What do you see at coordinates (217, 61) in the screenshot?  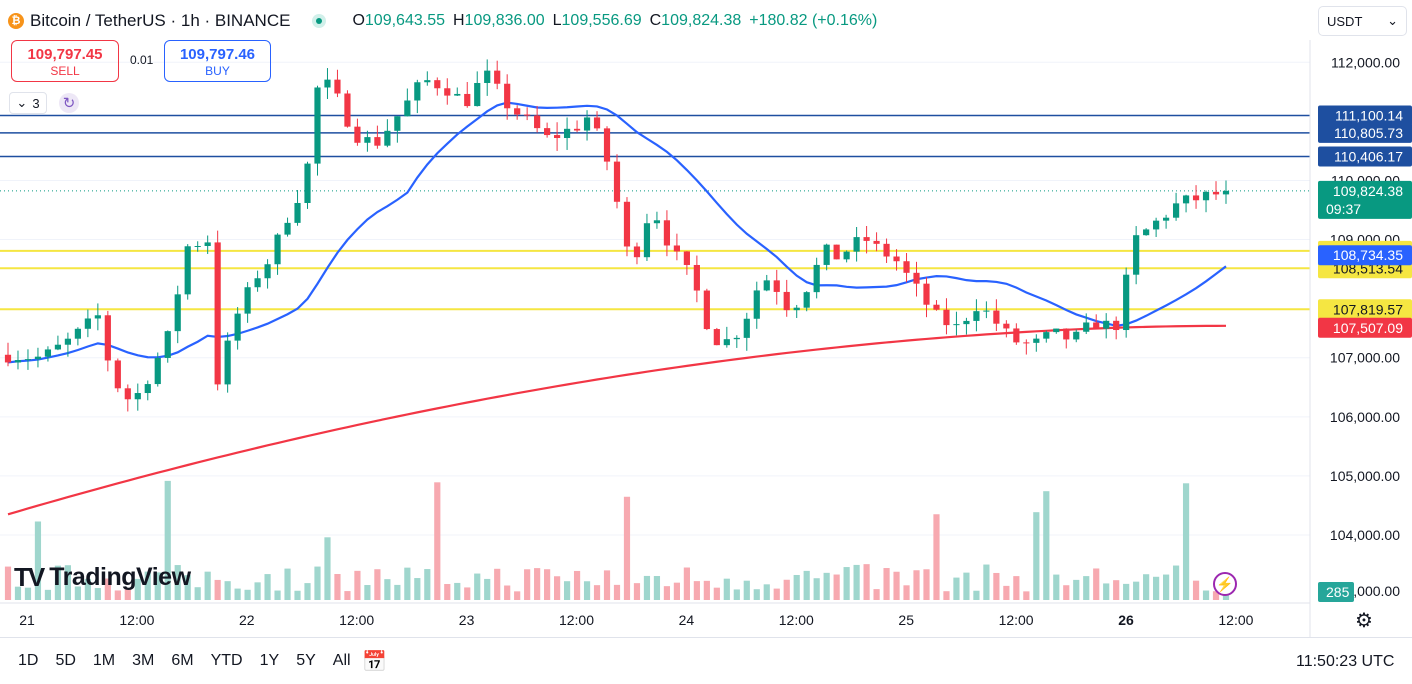 I see `buy-button: 109,797.46 BUY` at bounding box center [217, 61].